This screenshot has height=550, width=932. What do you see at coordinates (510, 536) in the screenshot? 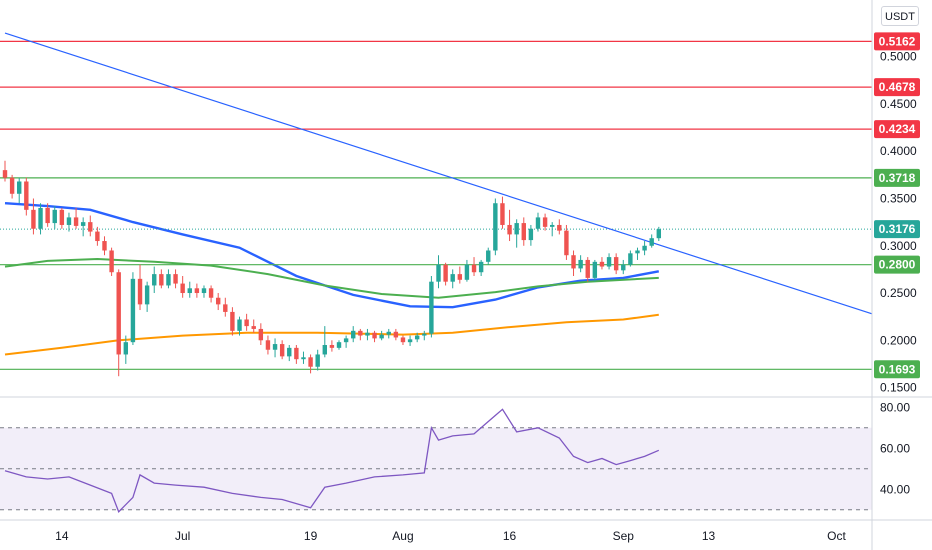
I see `time-tick-label: 16` at bounding box center [510, 536].